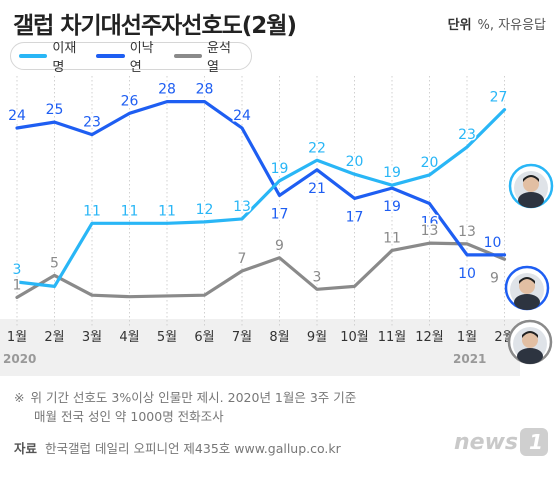  Describe the element at coordinates (127, 56) in the screenshot. I see `legend-item-lee-nakyon: 이낙연` at that location.